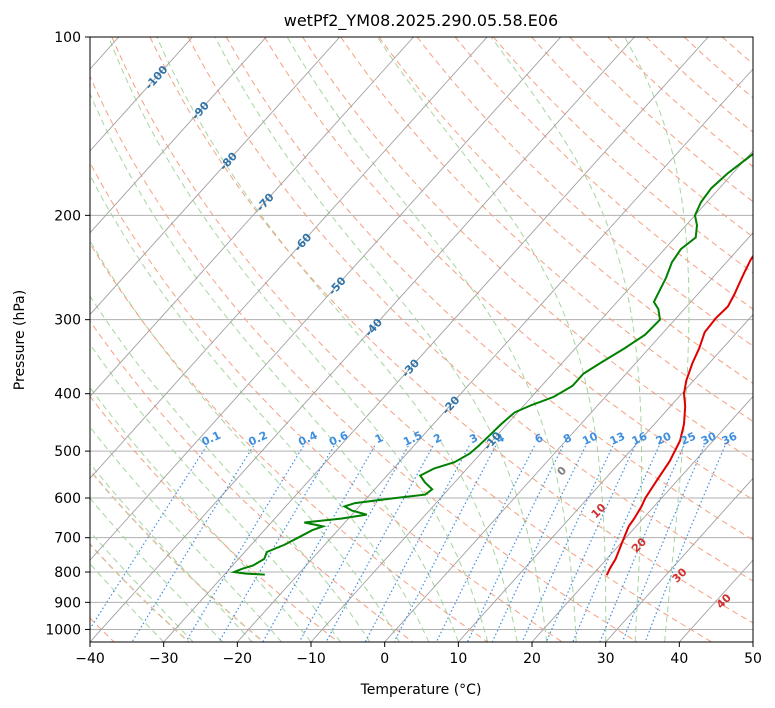  I want to click on x-tick-label: 0, so click(384, 659).